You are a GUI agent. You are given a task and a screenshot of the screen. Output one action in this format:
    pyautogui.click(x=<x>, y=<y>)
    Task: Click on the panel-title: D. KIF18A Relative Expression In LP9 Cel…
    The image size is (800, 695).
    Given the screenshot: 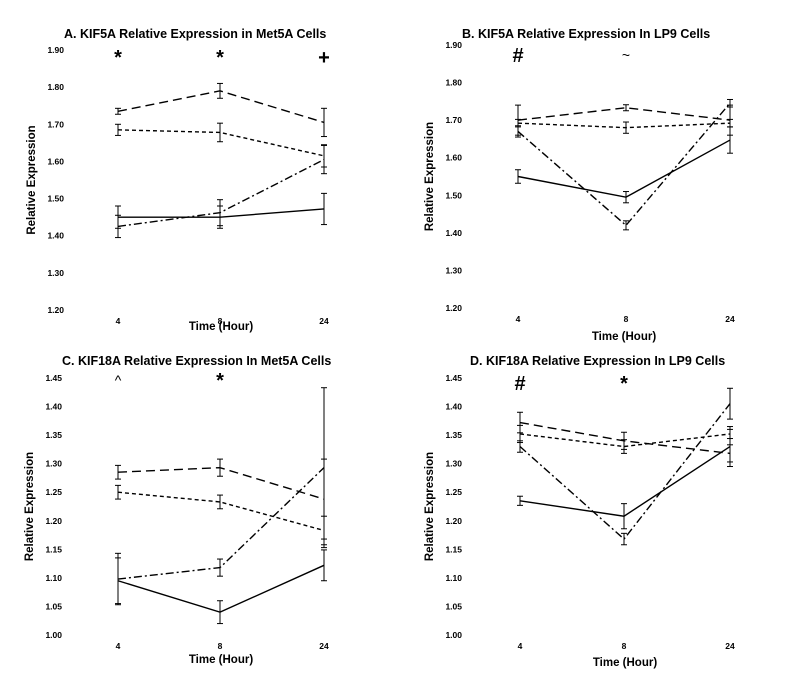 What is the action you would take?
    pyautogui.click(x=597, y=361)
    